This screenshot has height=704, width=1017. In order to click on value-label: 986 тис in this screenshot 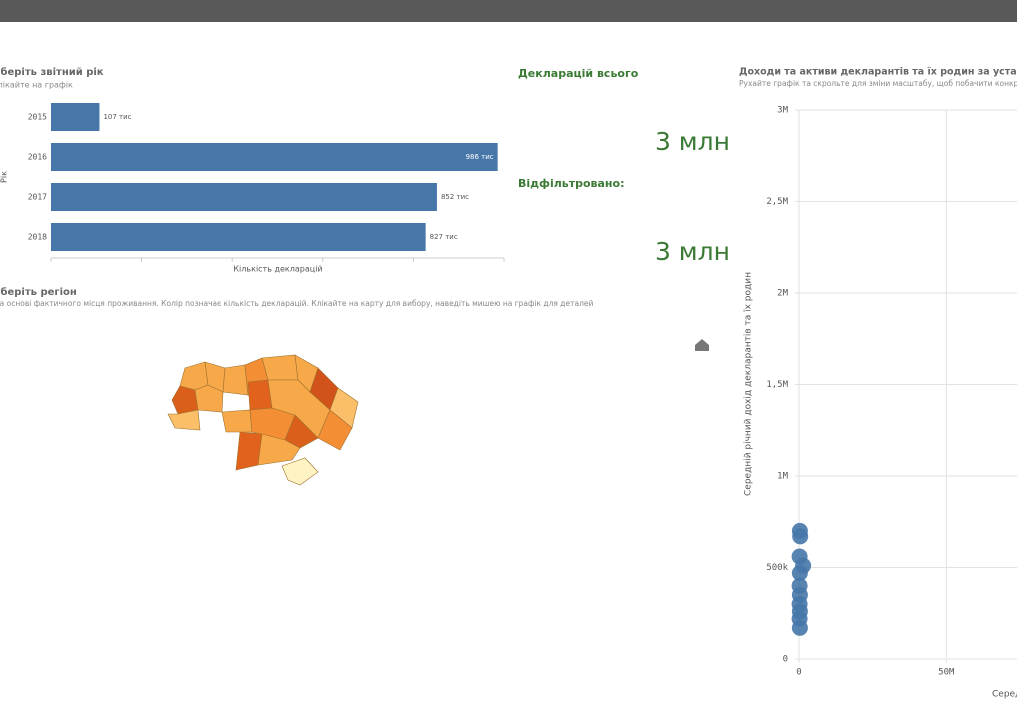, I will do `click(480, 157)`.